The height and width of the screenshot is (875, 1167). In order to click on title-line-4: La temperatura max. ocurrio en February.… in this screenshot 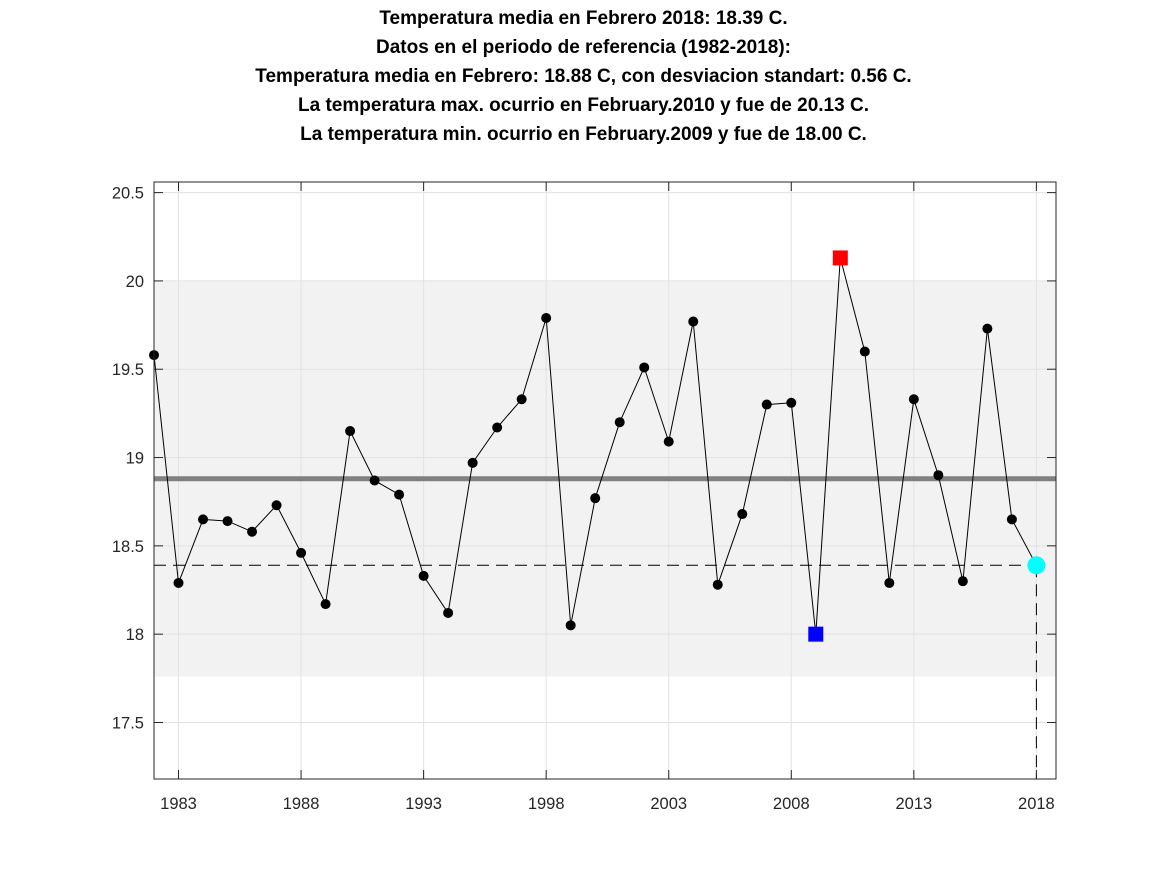, I will do `click(583, 105)`.